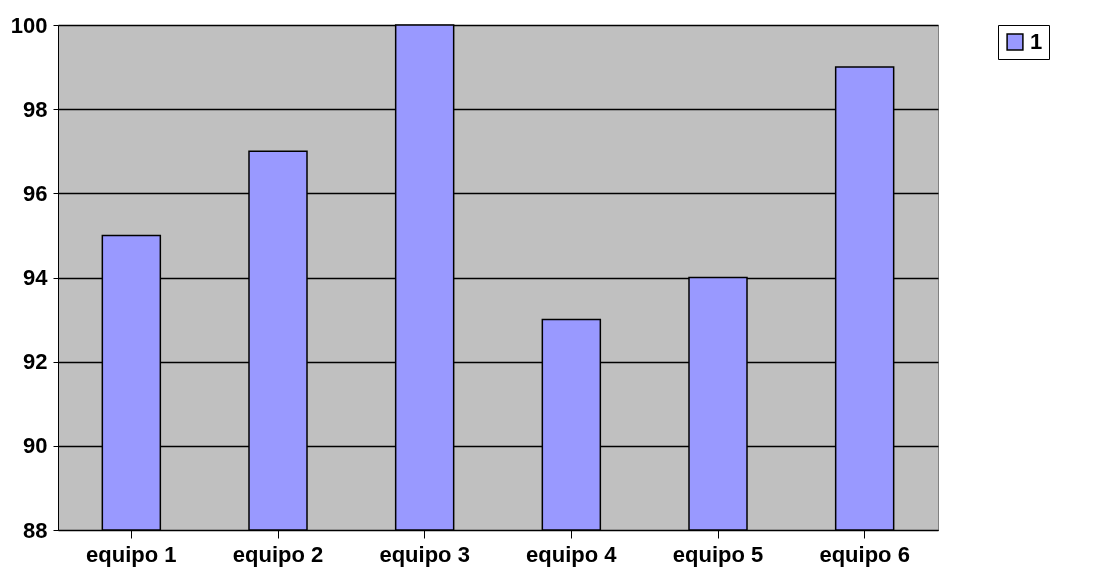 Image resolution: width=1108 pixels, height=577 pixels. Describe the element at coordinates (278, 554) in the screenshot. I see `x-tick-label: equipo 2` at that location.